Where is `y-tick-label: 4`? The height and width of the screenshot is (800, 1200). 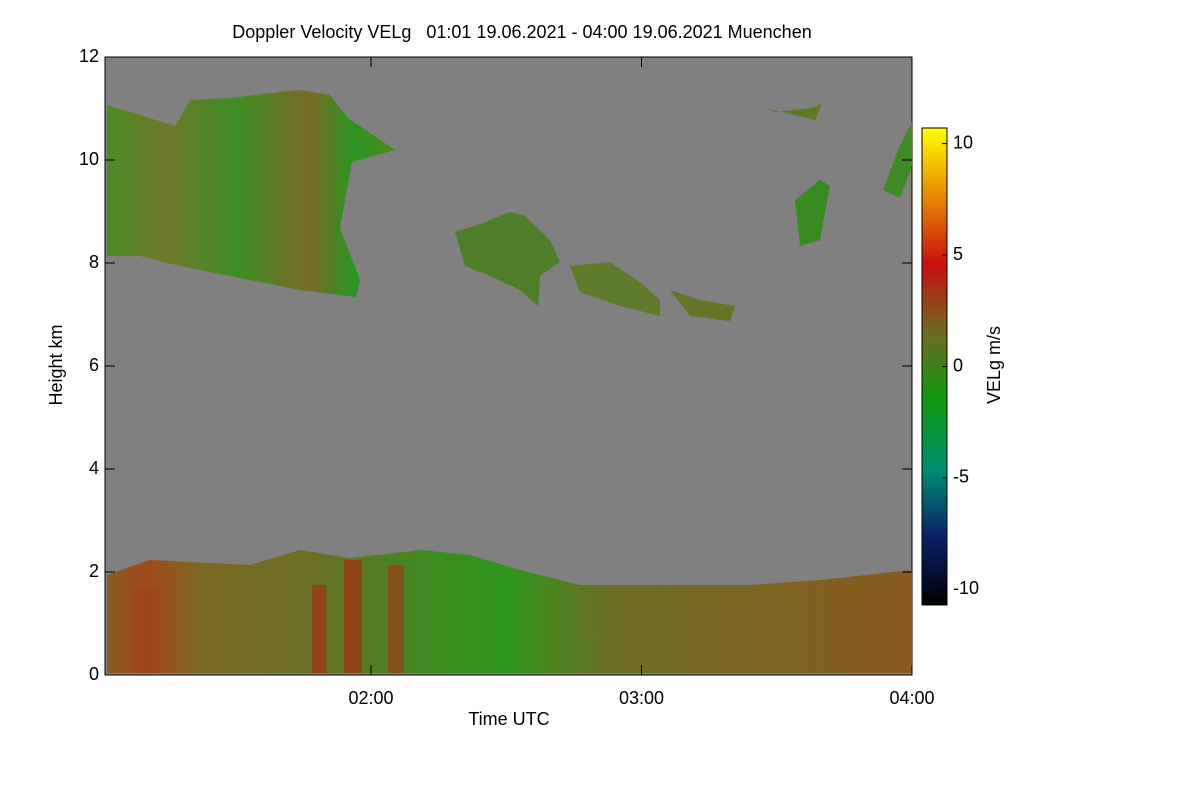
y-tick-label: 4 is located at coordinates (94, 468).